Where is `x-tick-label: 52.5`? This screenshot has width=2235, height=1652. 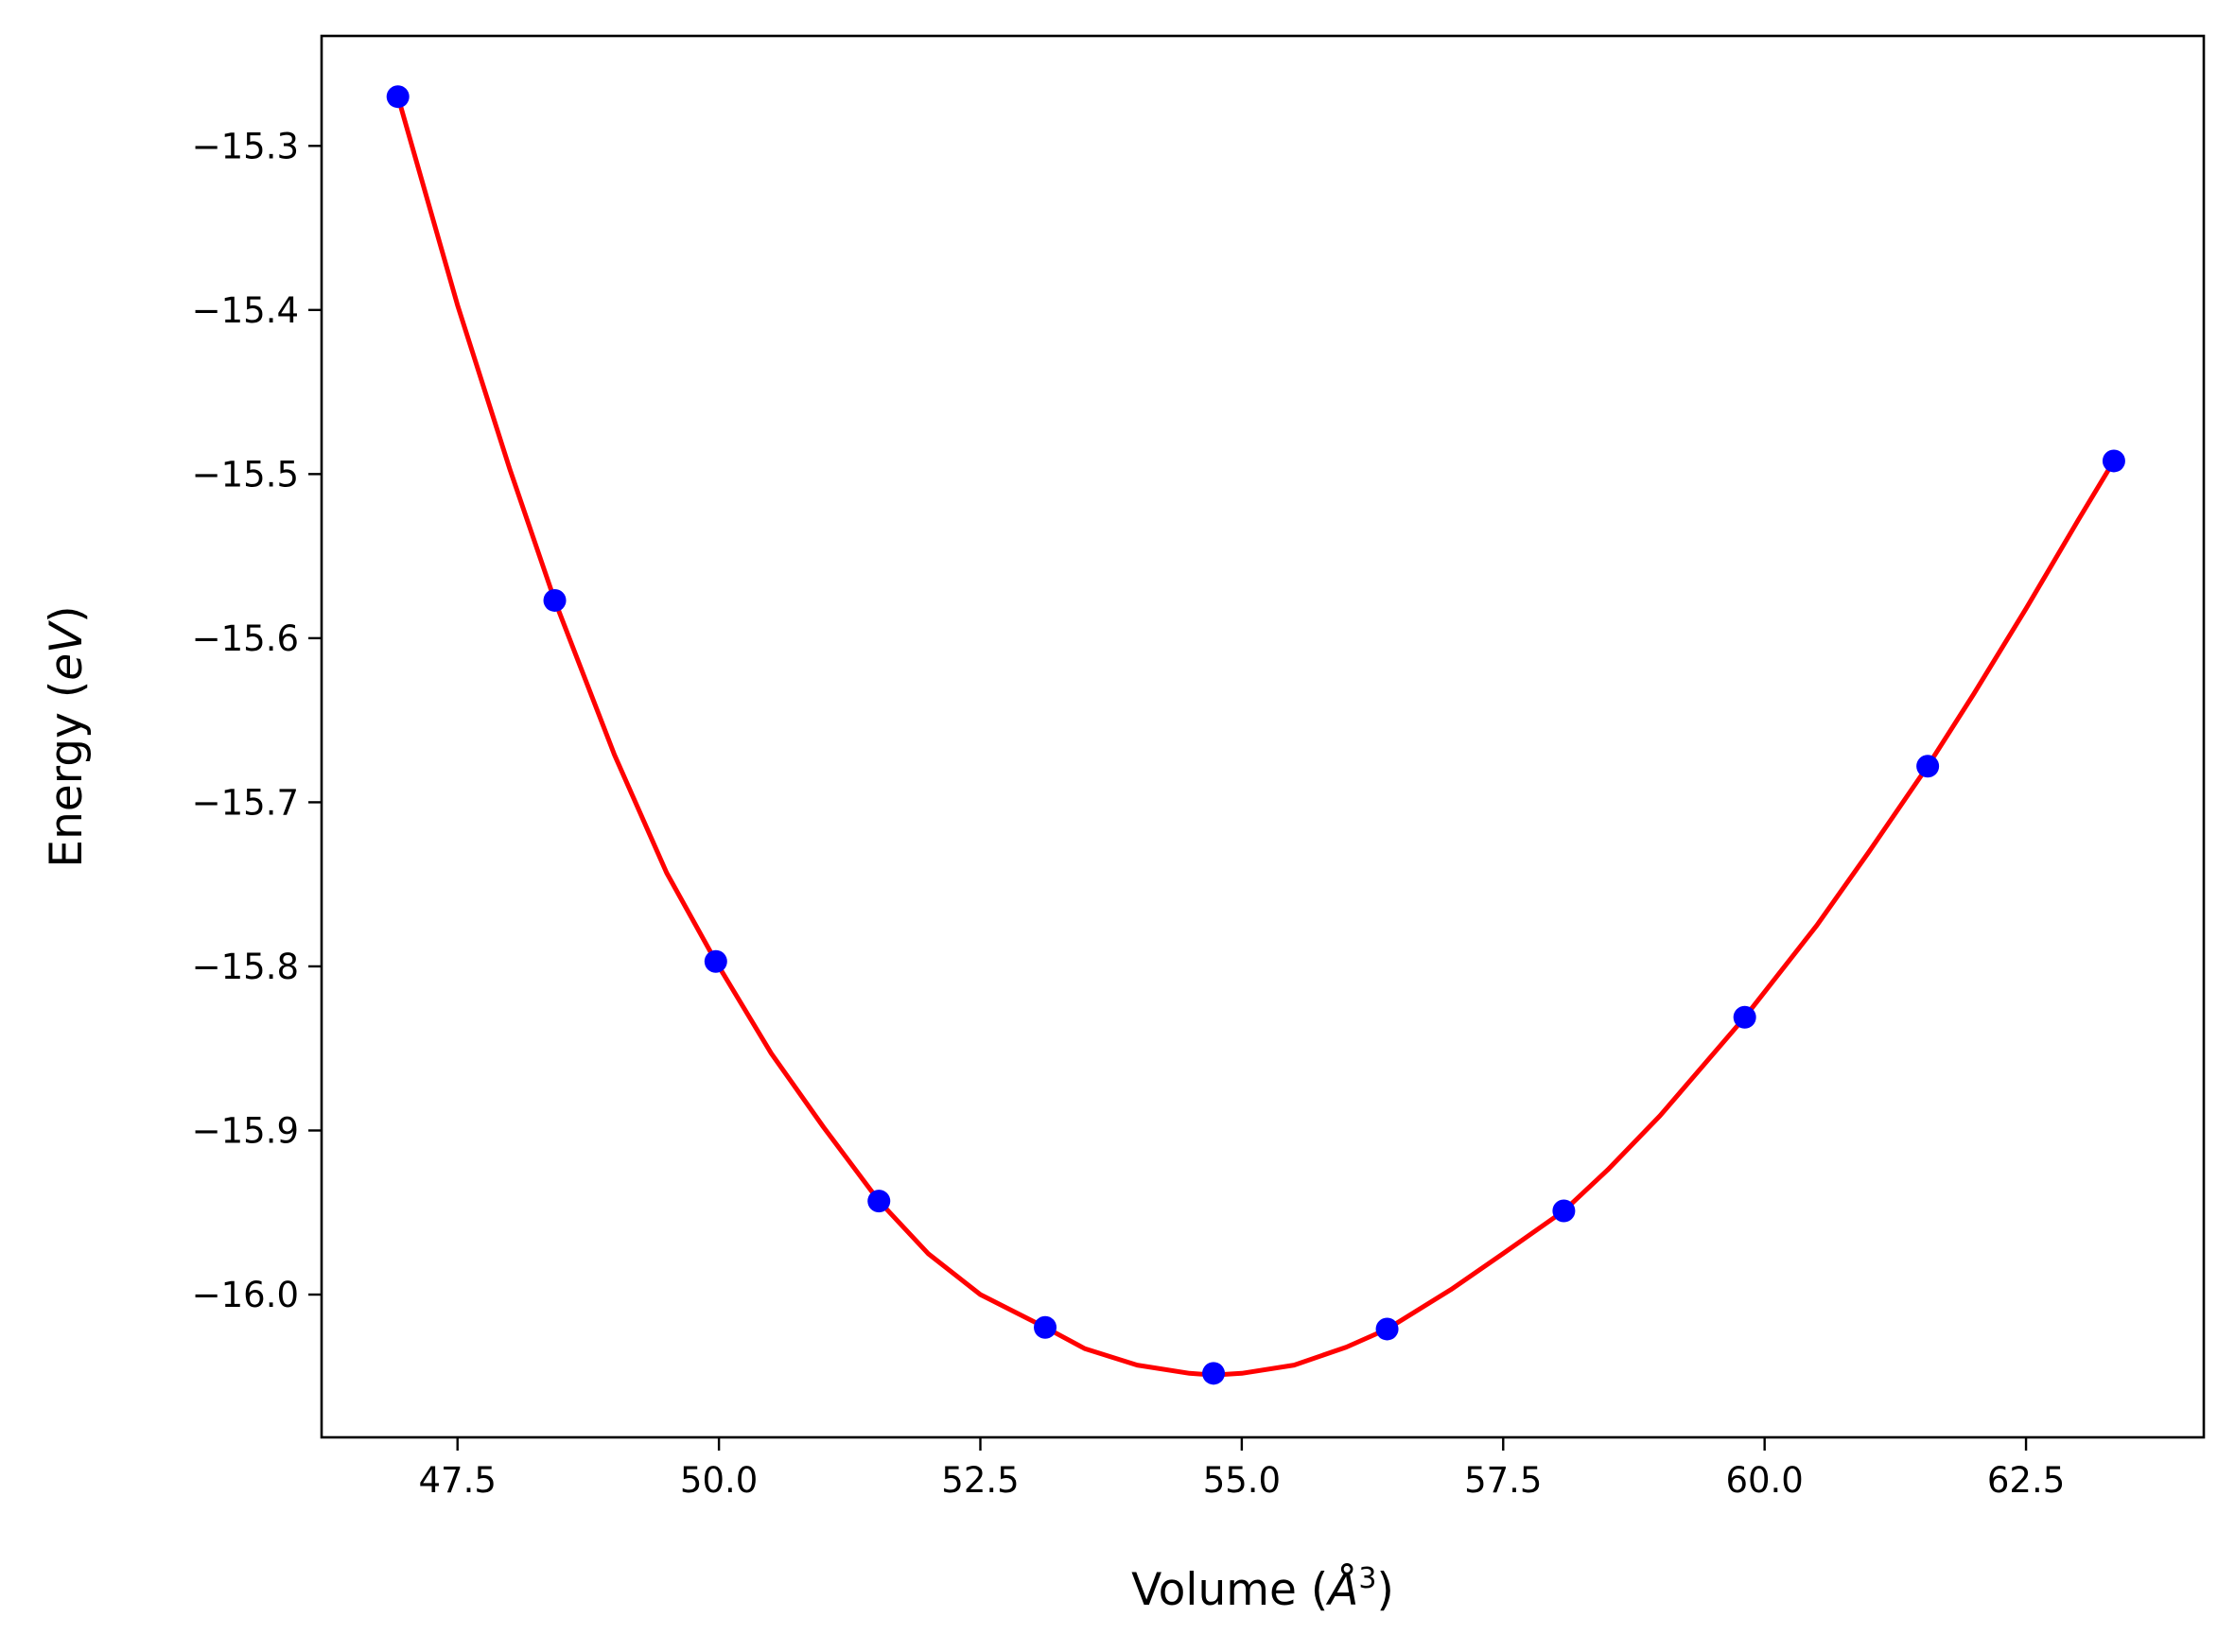
x-tick-label: 52.5 is located at coordinates (980, 1481).